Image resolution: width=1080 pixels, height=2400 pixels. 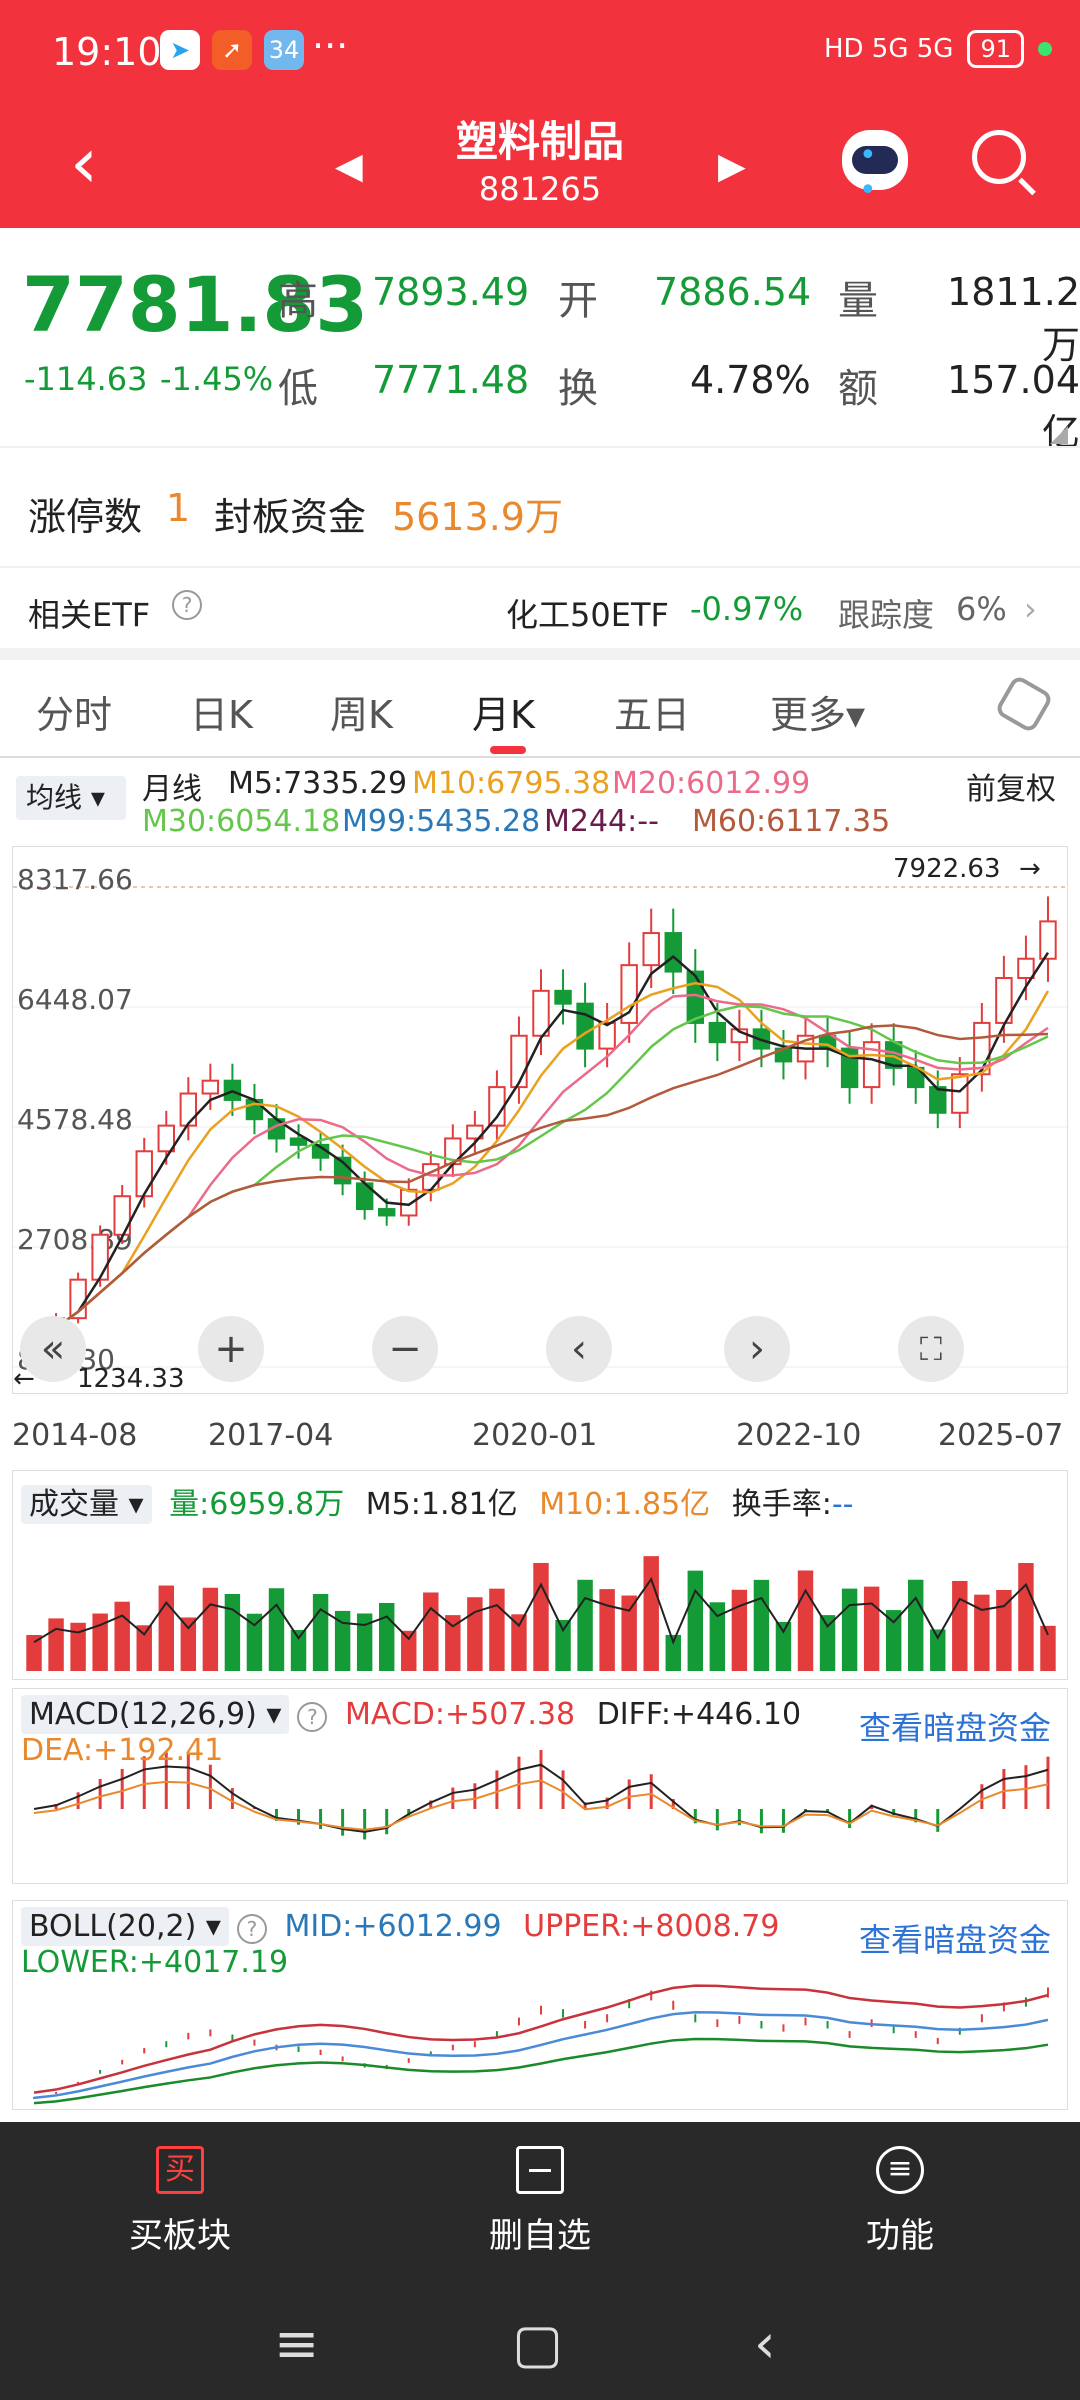 I want to click on back-icon: ‹, so click(x=84, y=163).